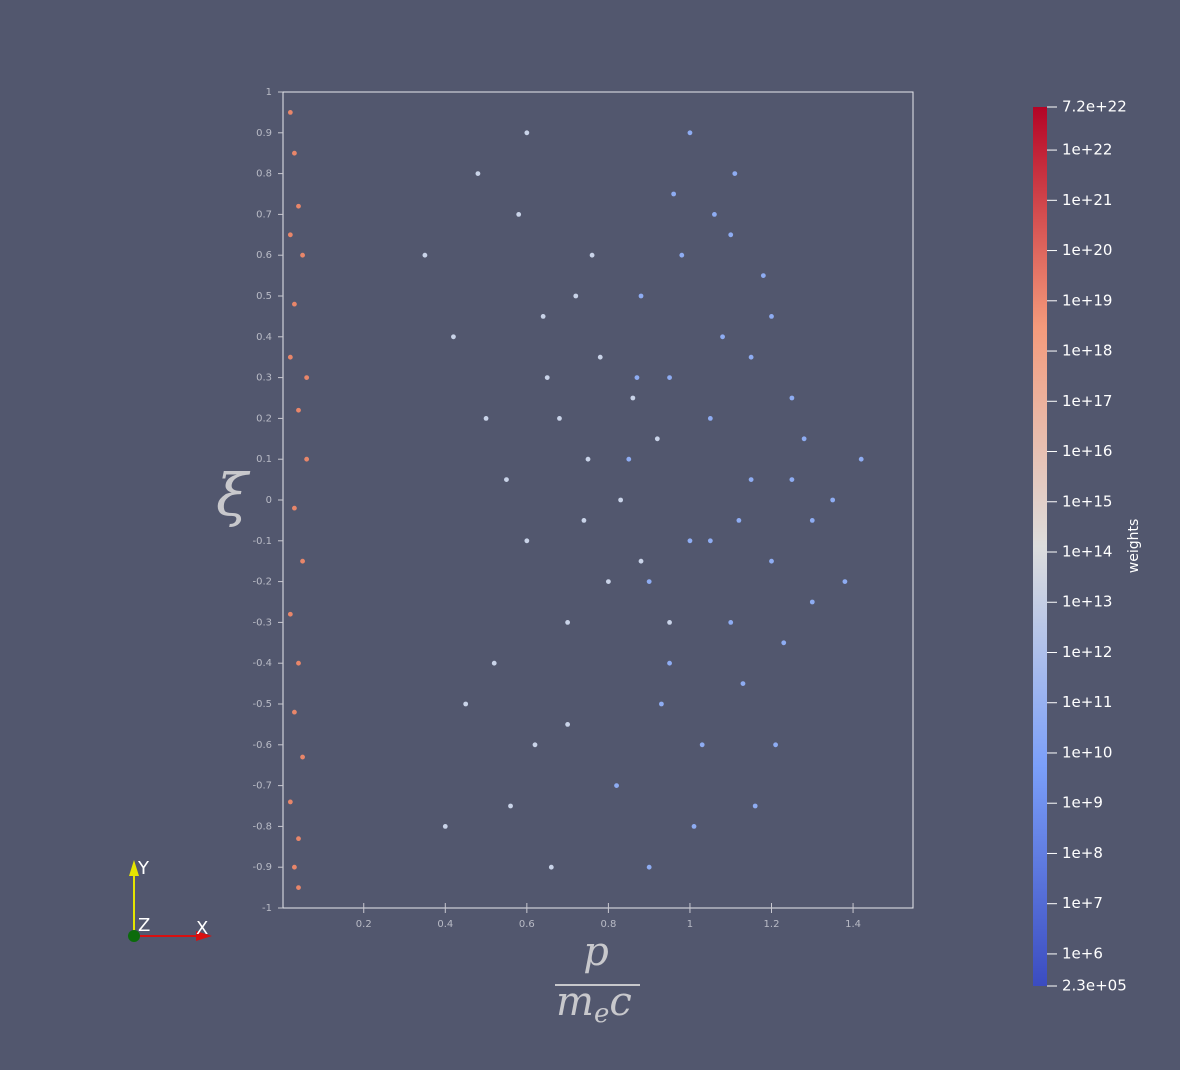  I want to click on y-tick-label: 0.9, so click(264, 133).